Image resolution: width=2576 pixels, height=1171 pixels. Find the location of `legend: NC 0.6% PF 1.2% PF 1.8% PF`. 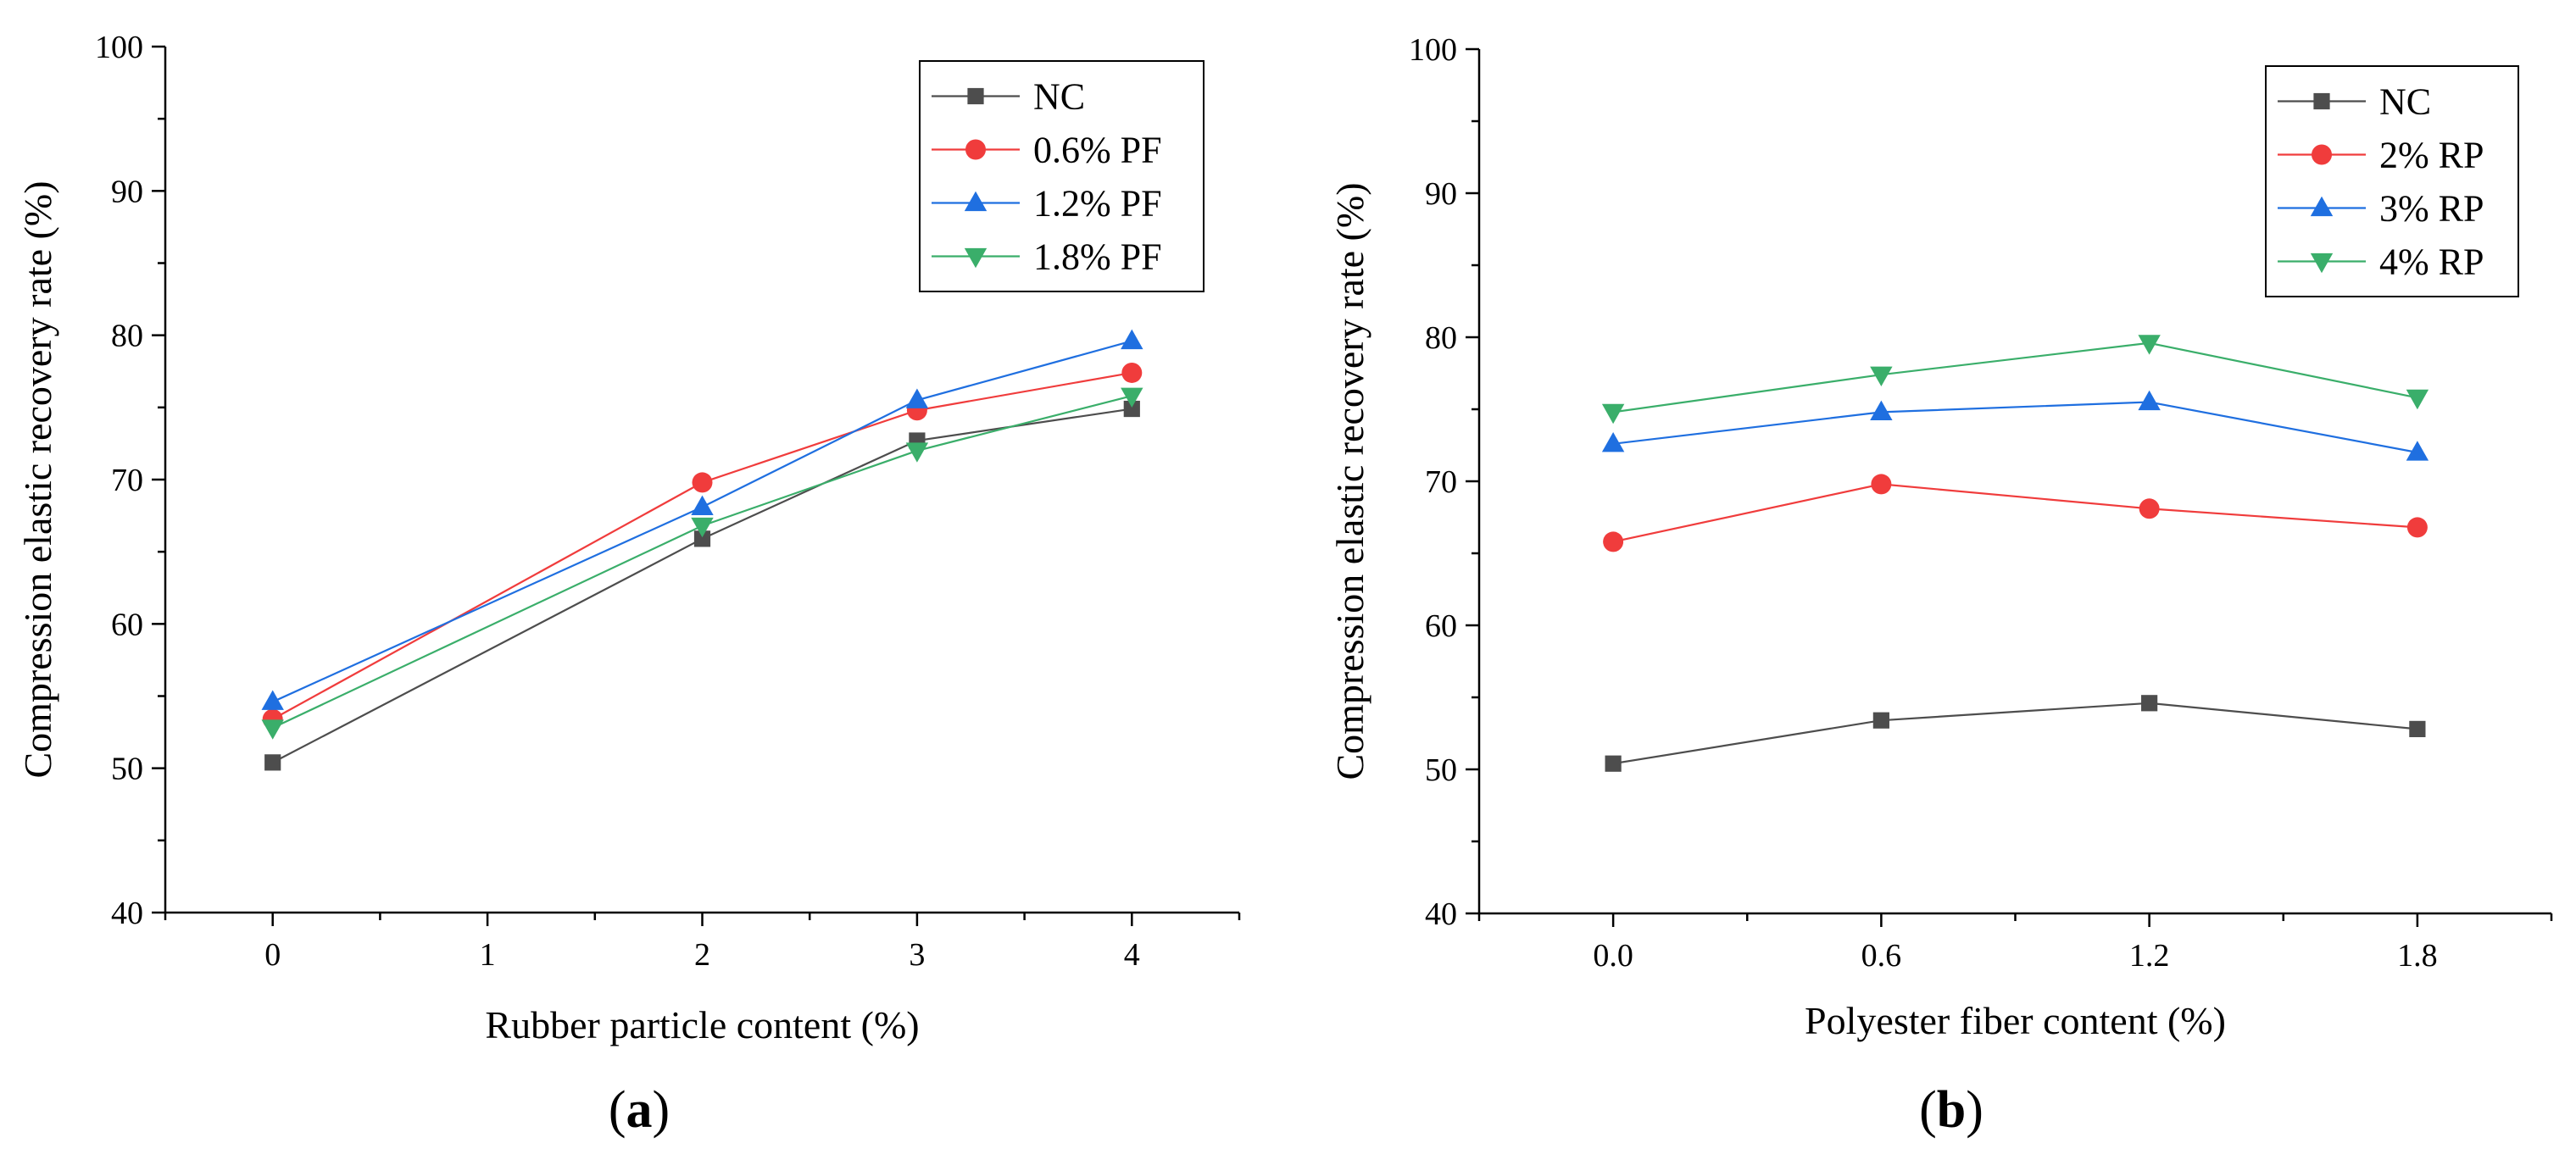

legend: NC 0.6% PF 1.2% PF 1.8% PF is located at coordinates (1062, 176).